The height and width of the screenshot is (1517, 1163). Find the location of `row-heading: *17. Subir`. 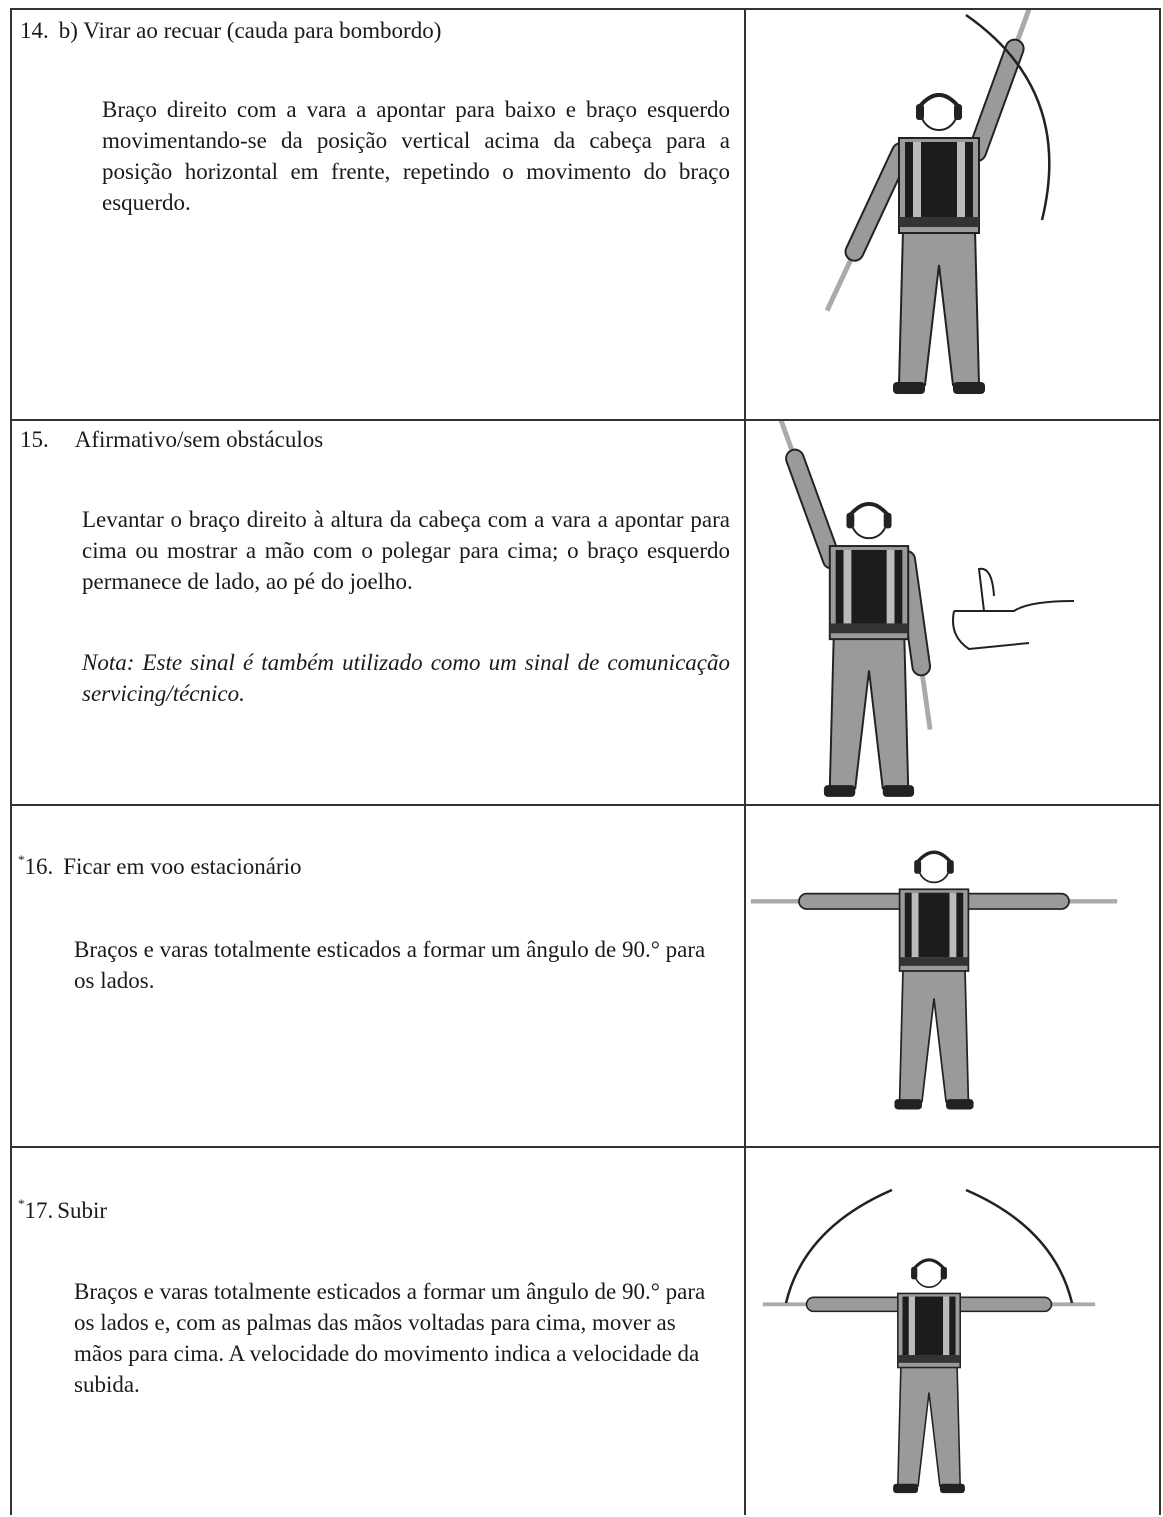

row-heading: *17. Subir is located at coordinates (63, 1210).